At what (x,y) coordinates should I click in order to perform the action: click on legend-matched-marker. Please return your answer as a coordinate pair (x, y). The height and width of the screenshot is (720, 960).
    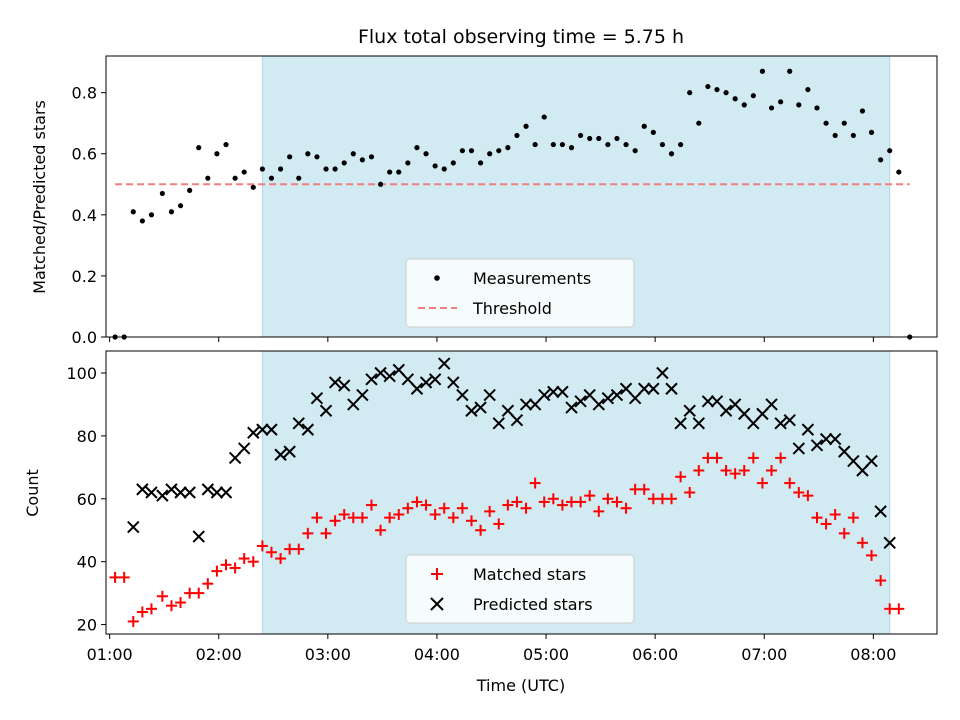
    Looking at the image, I should click on (437, 574).